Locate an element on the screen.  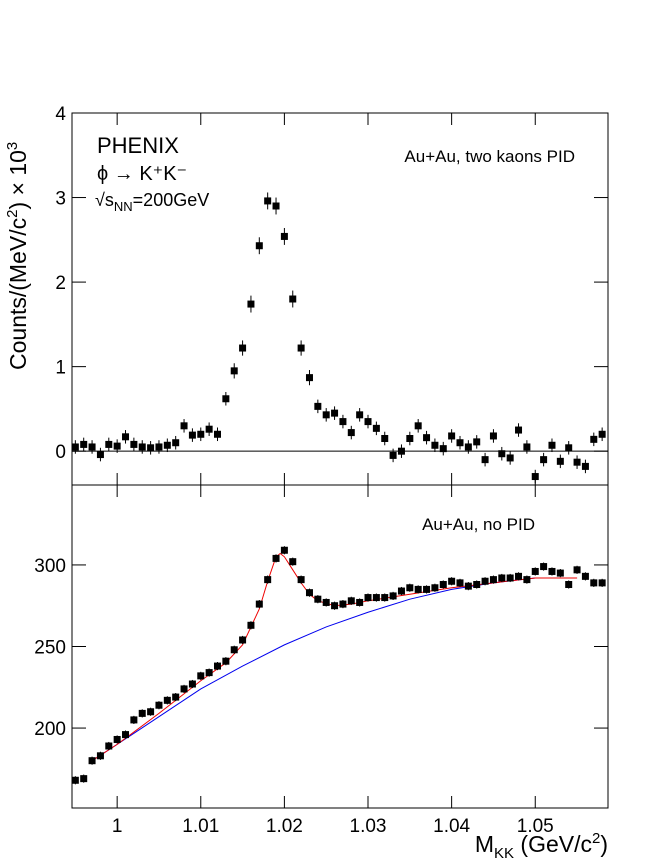
y-axis-label: Counts/(MeV/c2) × 103 is located at coordinates (17, 256).